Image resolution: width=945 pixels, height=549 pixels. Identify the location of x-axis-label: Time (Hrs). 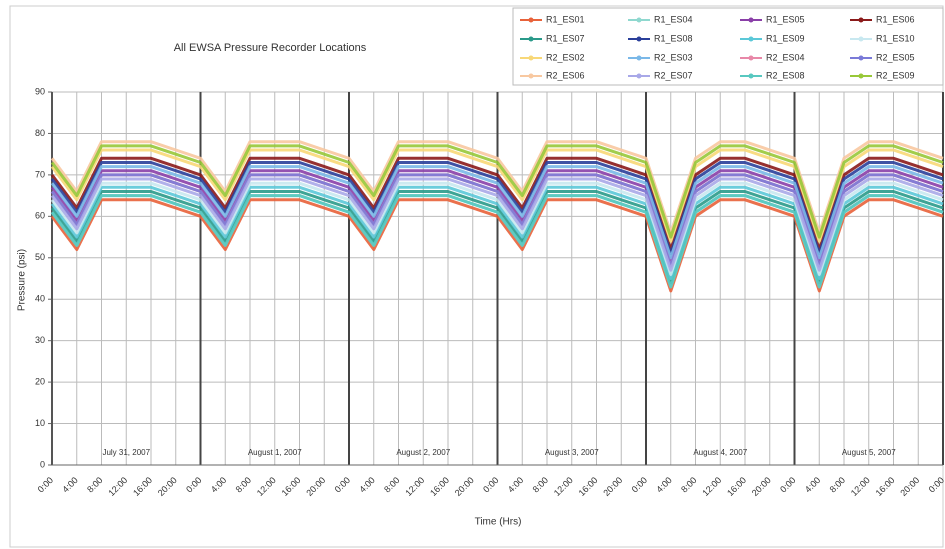
(498, 522).